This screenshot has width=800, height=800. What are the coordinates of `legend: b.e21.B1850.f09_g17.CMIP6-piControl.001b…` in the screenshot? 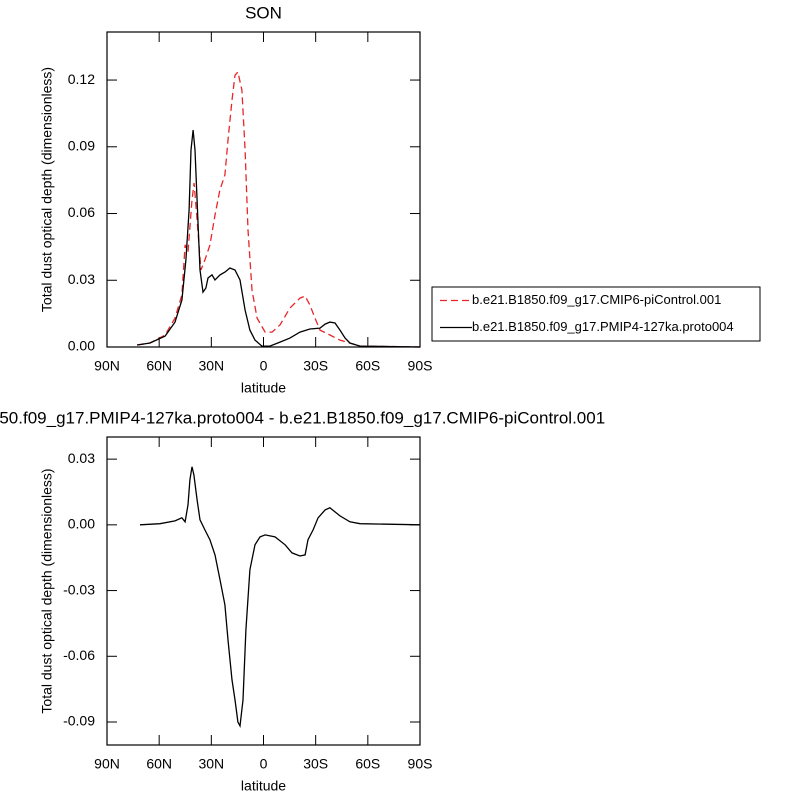 It's located at (596, 314).